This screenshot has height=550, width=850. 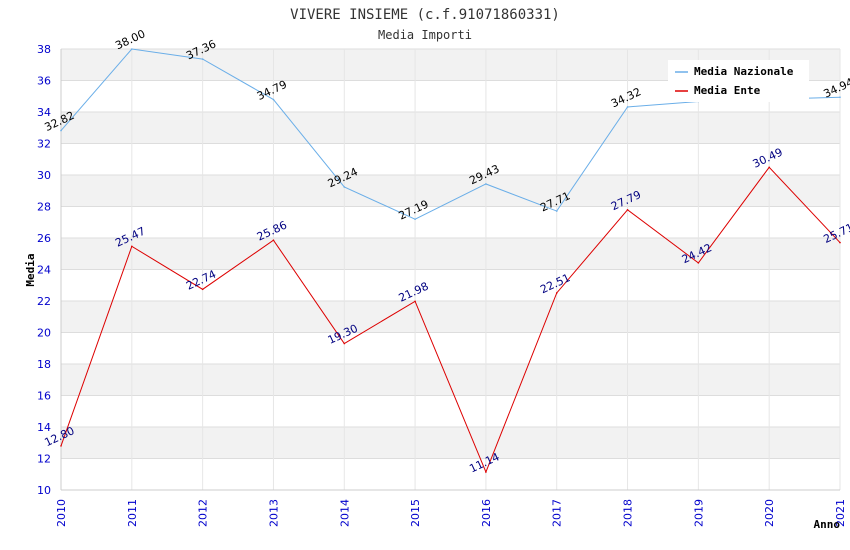 I want to click on x-axis-label: Anno, so click(x=827, y=524).